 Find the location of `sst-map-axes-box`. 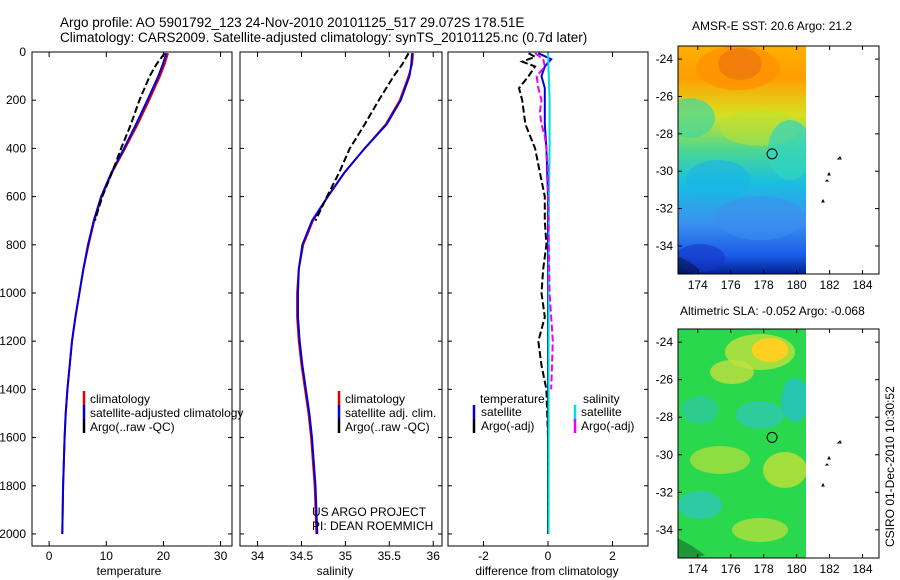

sst-map-axes-box is located at coordinates (778, 160).